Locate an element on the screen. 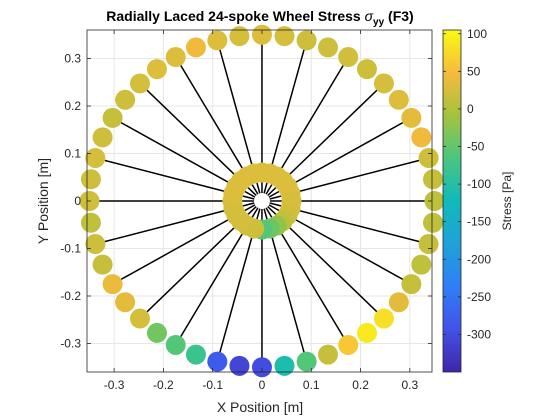 Image resolution: width=560 pixels, height=420 pixels. colorbar-label: Stress [Pa] is located at coordinates (507, 201).